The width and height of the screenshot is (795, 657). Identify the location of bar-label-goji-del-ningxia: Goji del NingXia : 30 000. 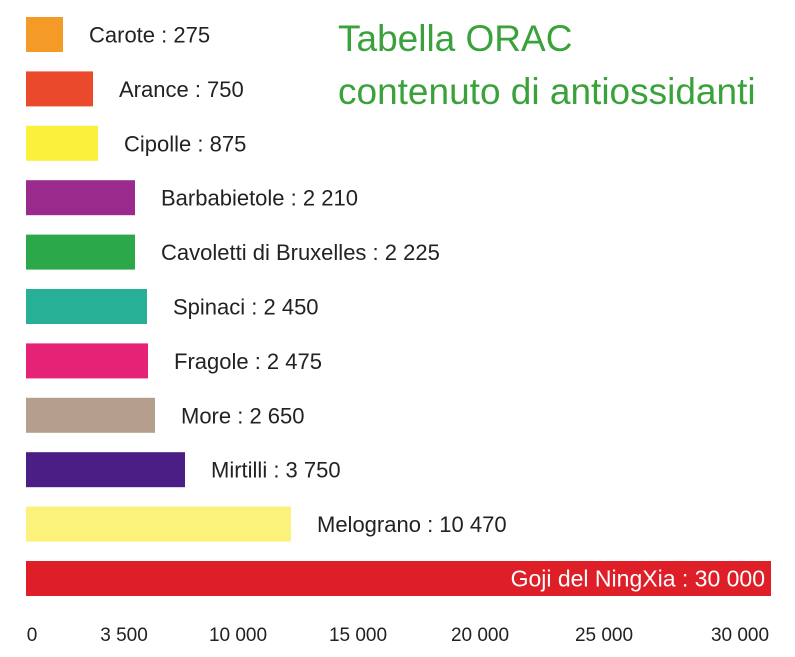
(638, 579).